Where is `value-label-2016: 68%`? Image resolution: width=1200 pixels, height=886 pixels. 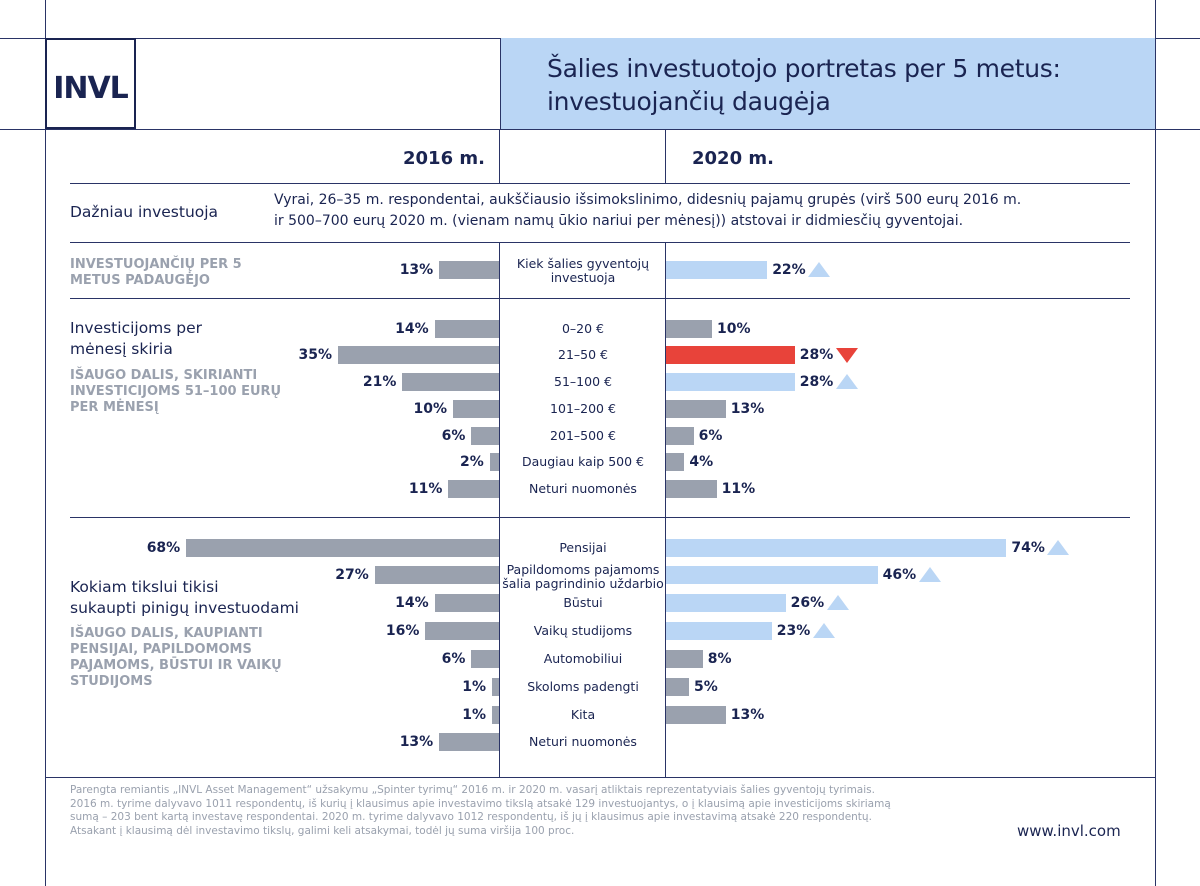
value-label-2016: 68% is located at coordinates (163, 548).